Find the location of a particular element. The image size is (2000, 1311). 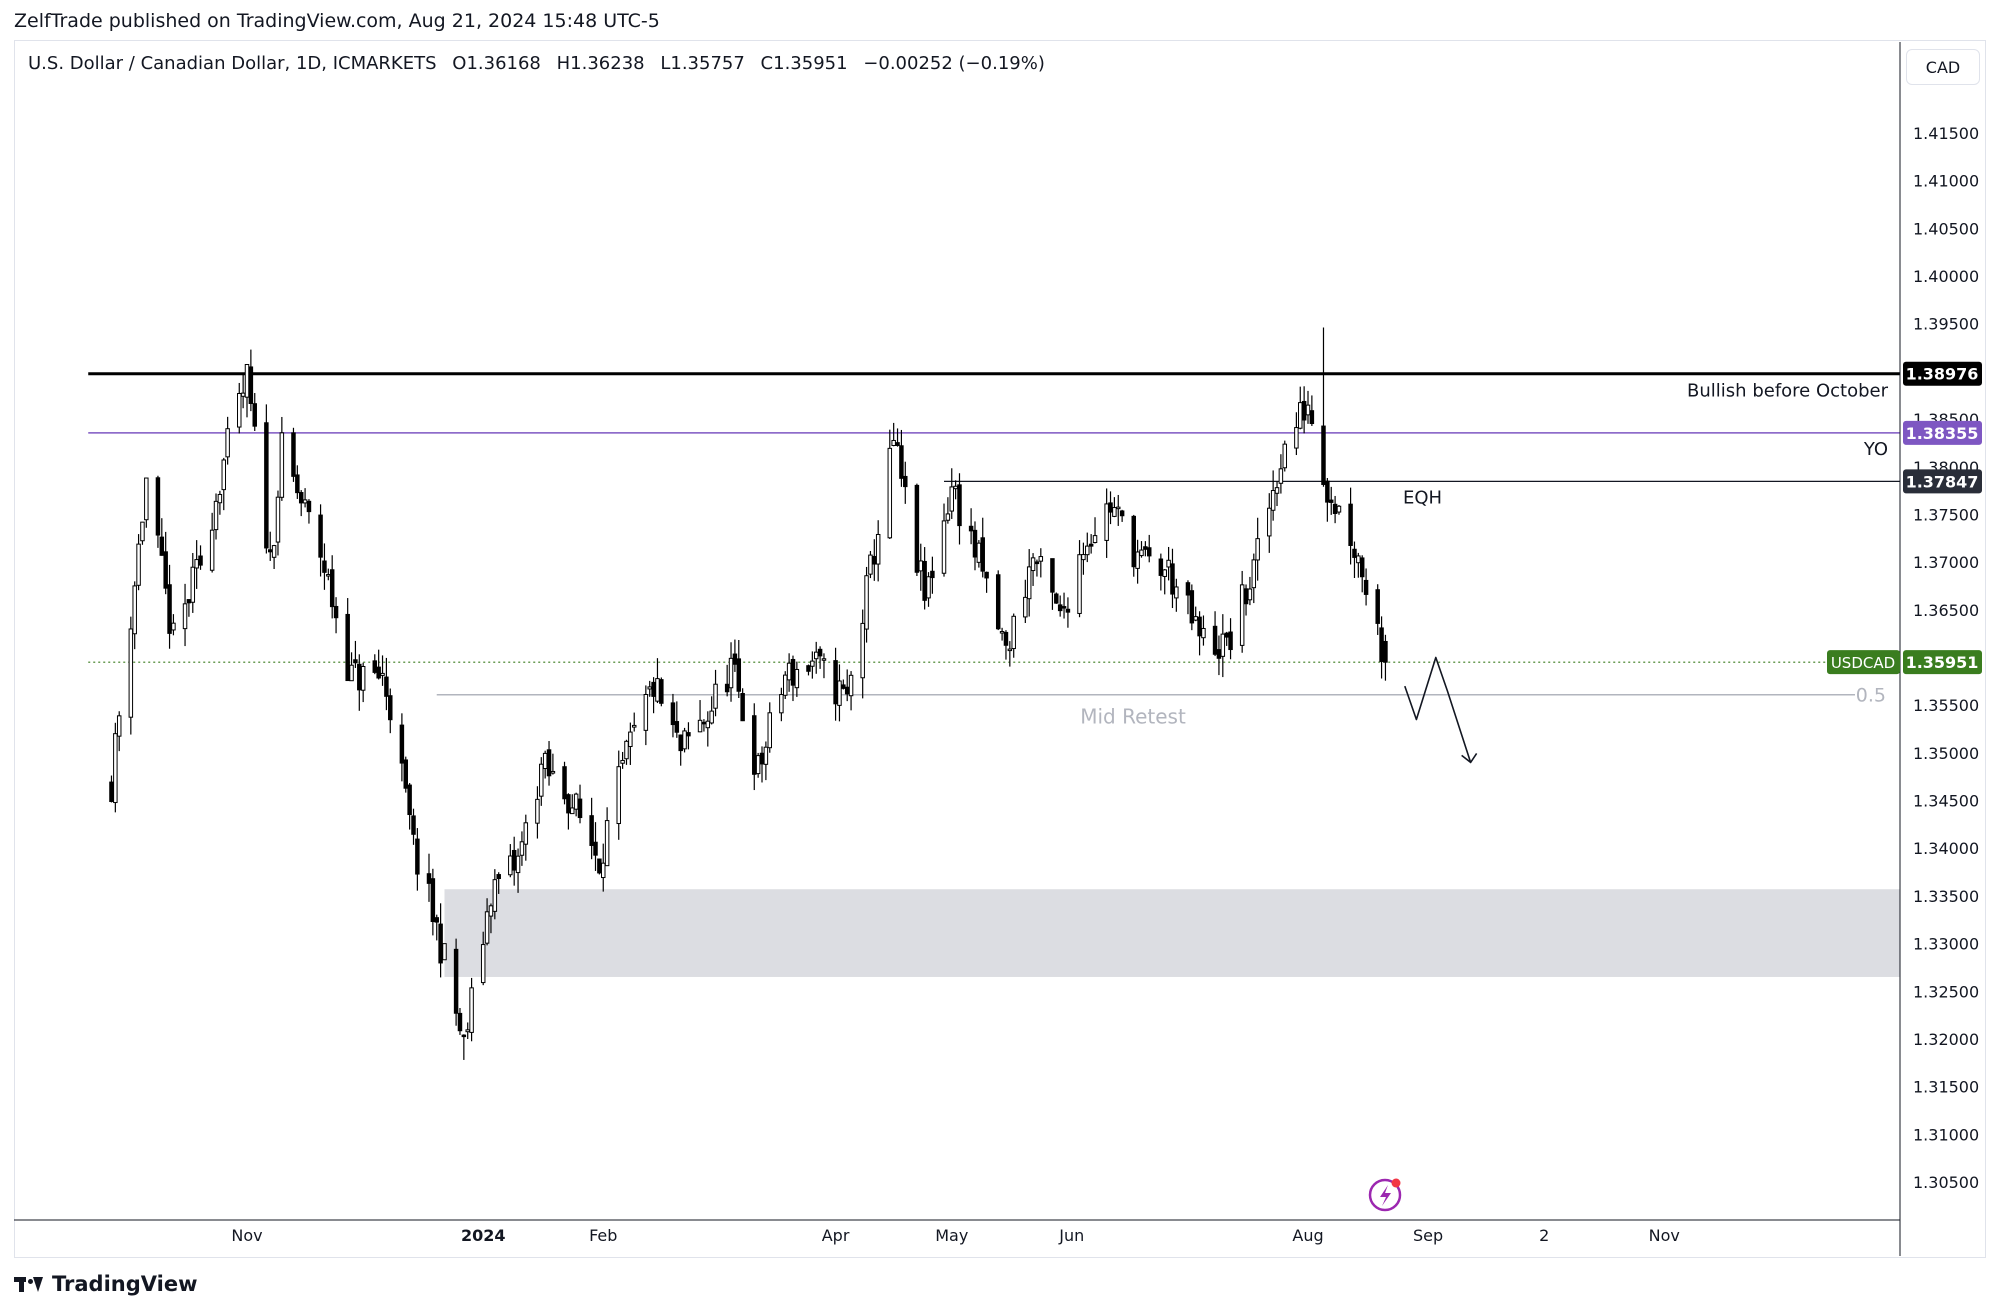

price-tick-label: 1.34000 is located at coordinates (1946, 848).